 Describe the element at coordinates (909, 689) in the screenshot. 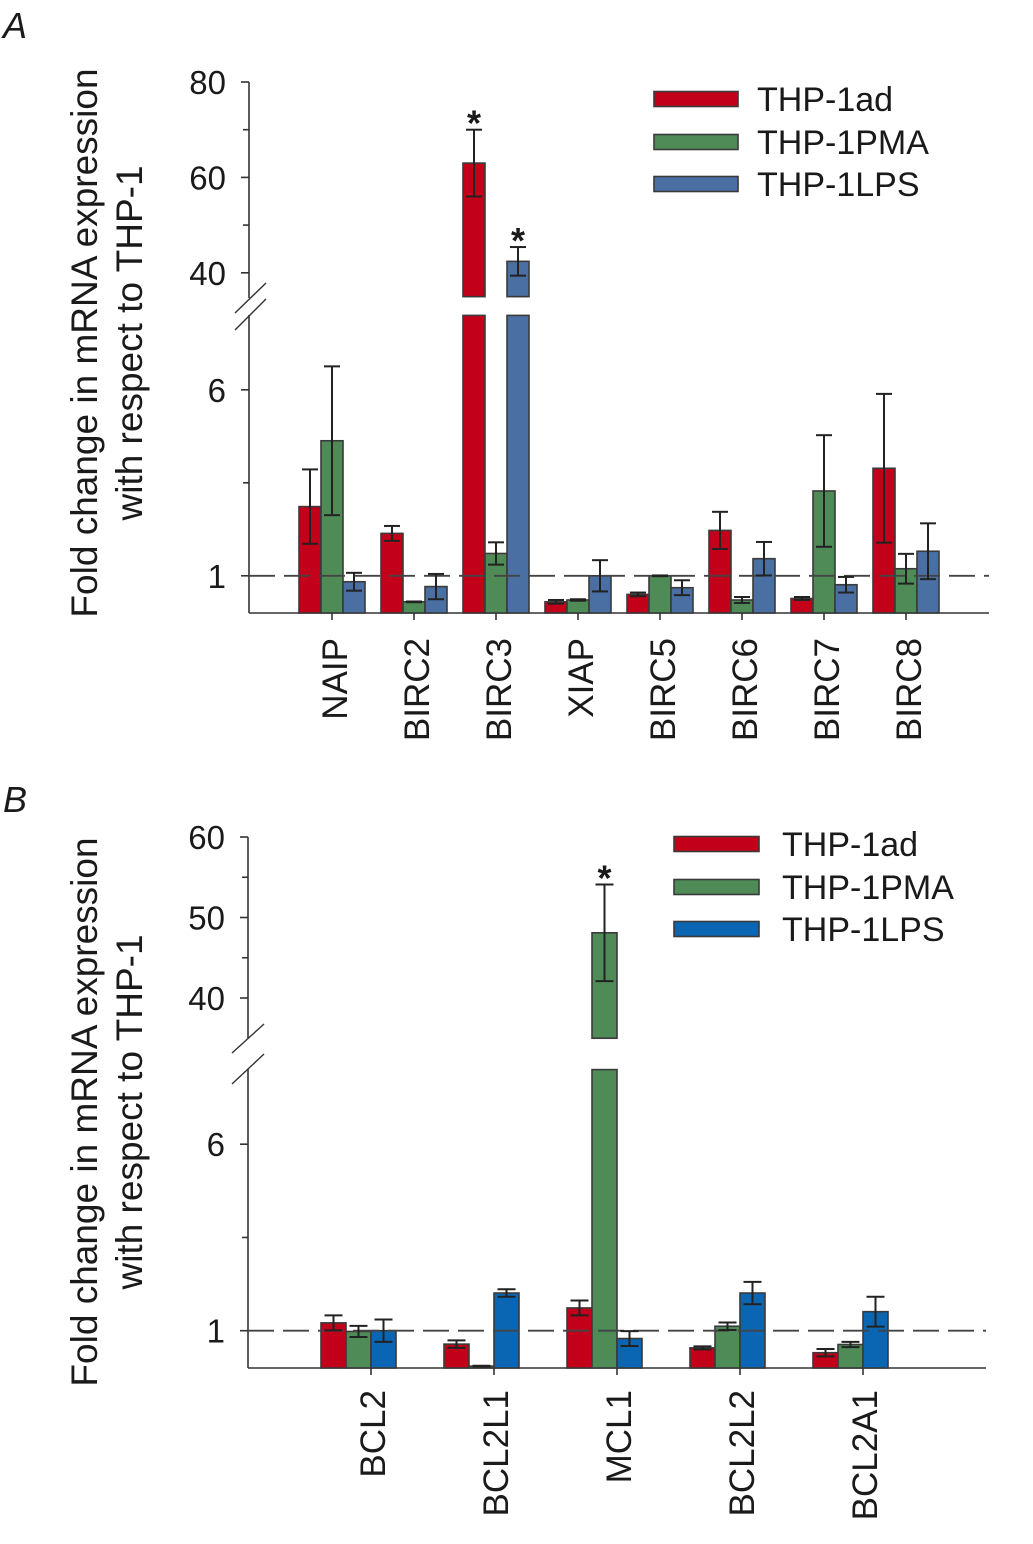

I see `x-tick-label: BIRC8` at that location.